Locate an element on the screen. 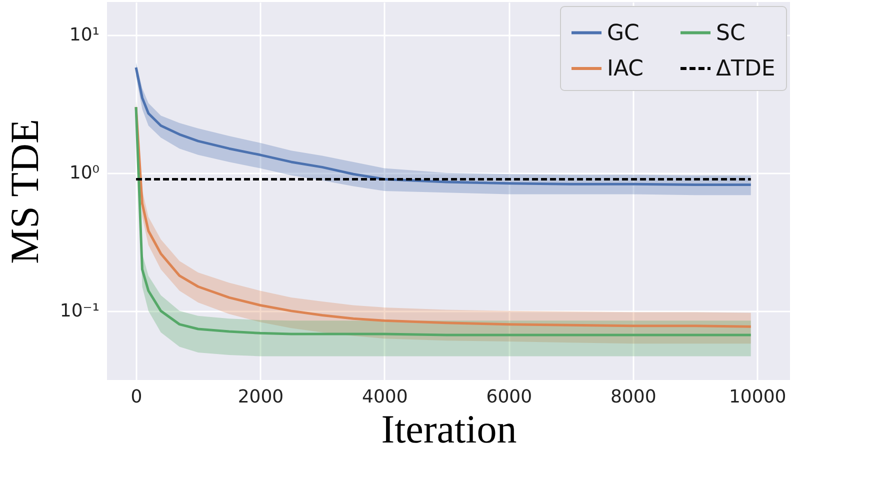 The height and width of the screenshot is (482, 872). x-tick-label: 2000 is located at coordinates (261, 397).